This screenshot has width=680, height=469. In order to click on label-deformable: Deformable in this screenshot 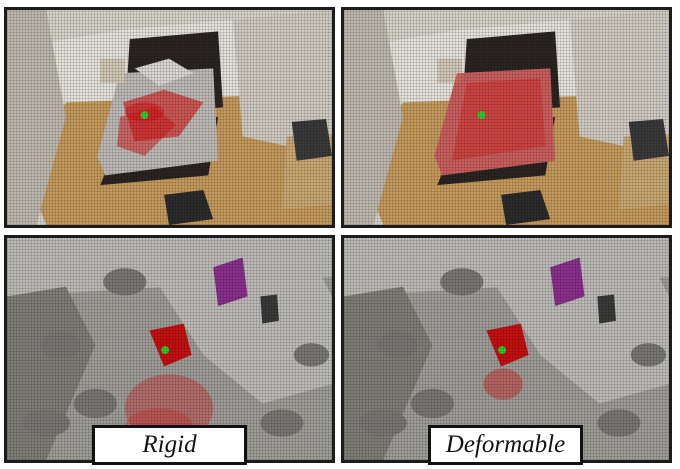, I will do `click(505, 445)`.